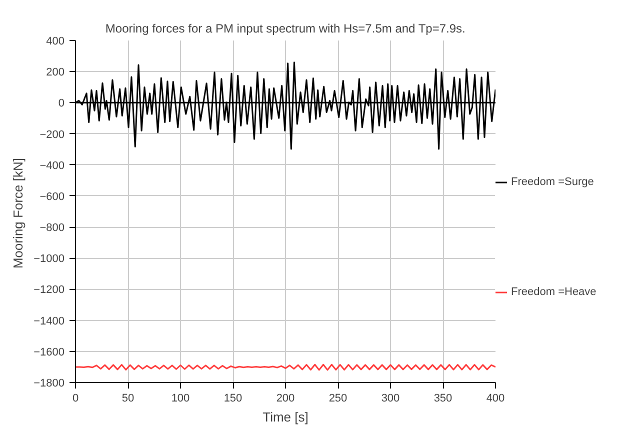  I want to click on x-tick-label: 400, so click(495, 398).